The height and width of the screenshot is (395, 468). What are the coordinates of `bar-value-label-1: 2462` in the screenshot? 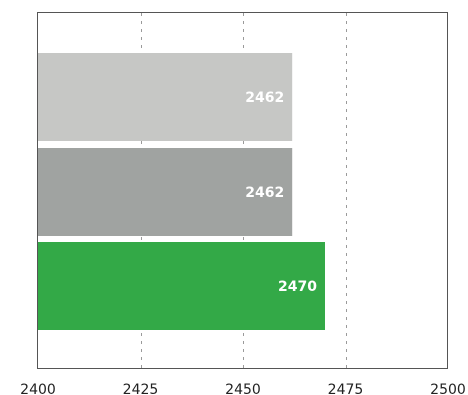 It's located at (264, 98).